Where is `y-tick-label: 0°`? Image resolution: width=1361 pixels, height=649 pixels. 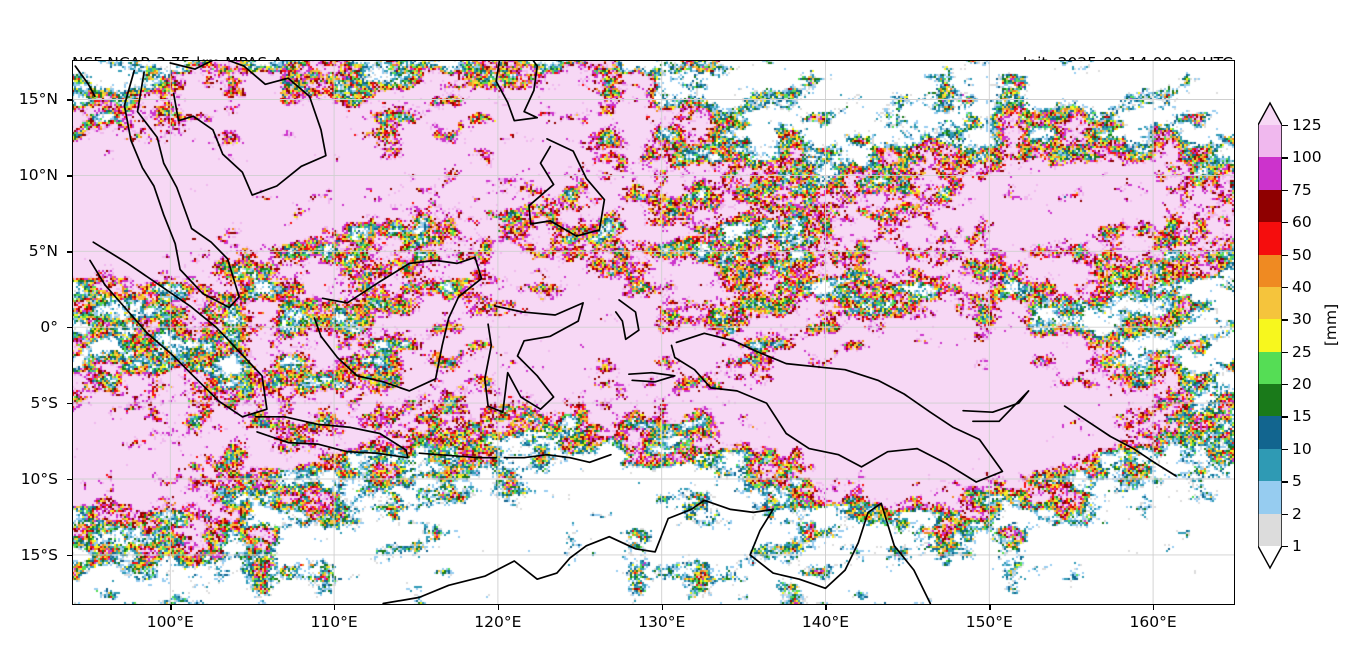 y-tick-label: 0° is located at coordinates (49, 327).